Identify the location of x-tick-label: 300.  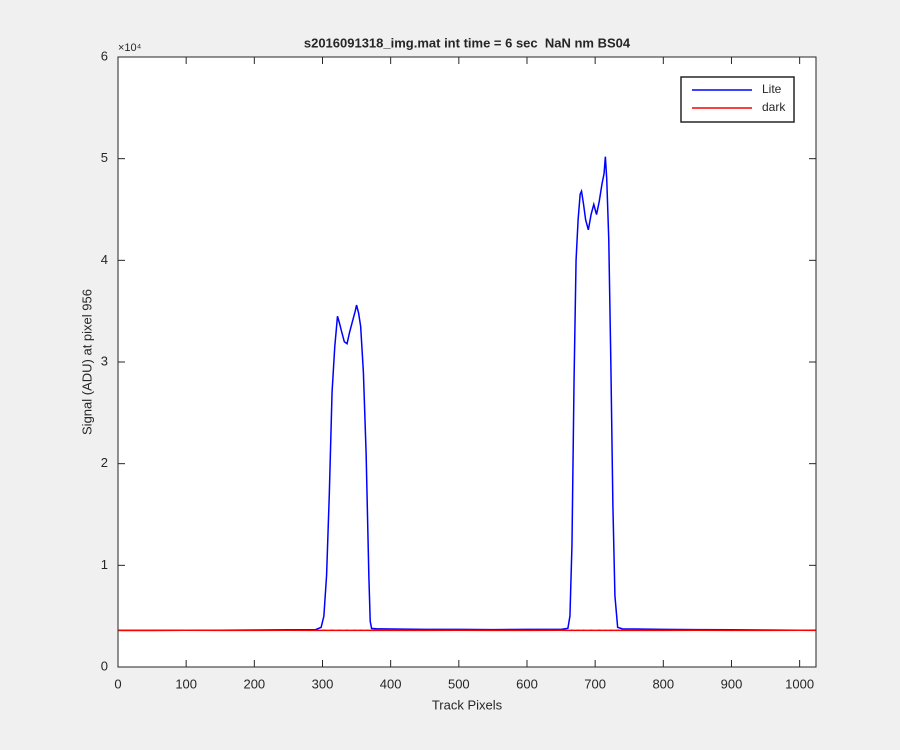
(323, 683).